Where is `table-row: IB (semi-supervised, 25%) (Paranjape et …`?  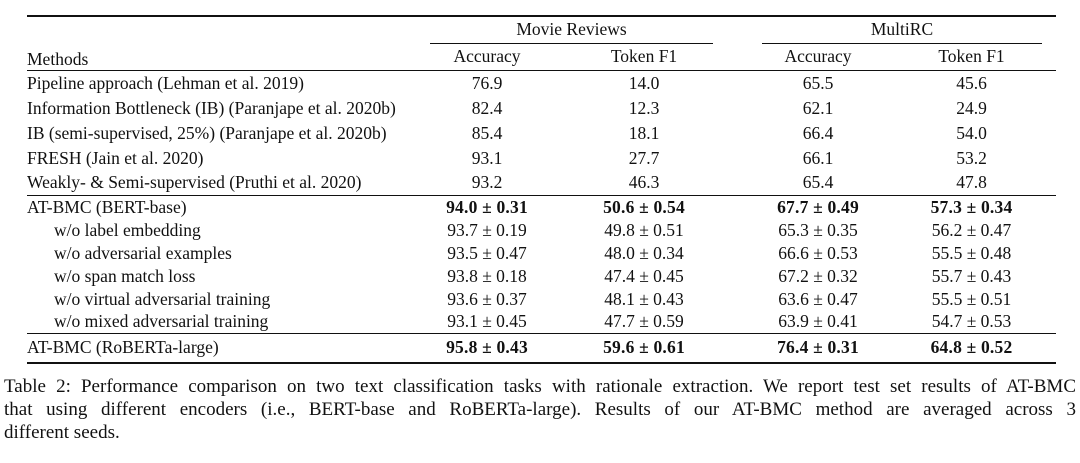
table-row: IB (semi-supervised, 25%) (Paranjape et … is located at coordinates (541, 133).